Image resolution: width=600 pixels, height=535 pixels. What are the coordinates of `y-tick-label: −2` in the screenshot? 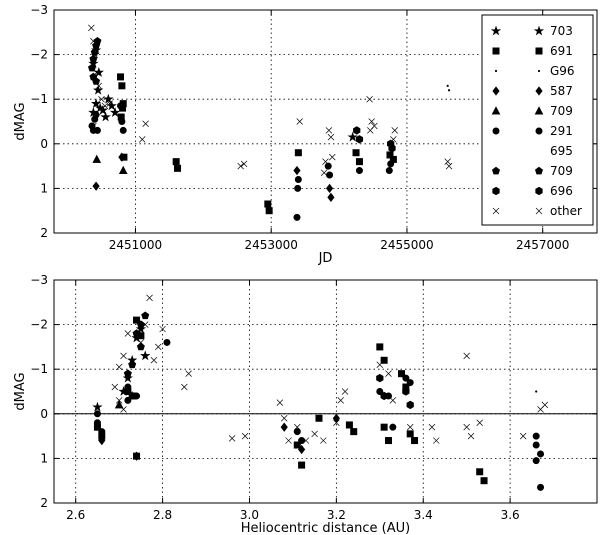 It's located at (39, 55).